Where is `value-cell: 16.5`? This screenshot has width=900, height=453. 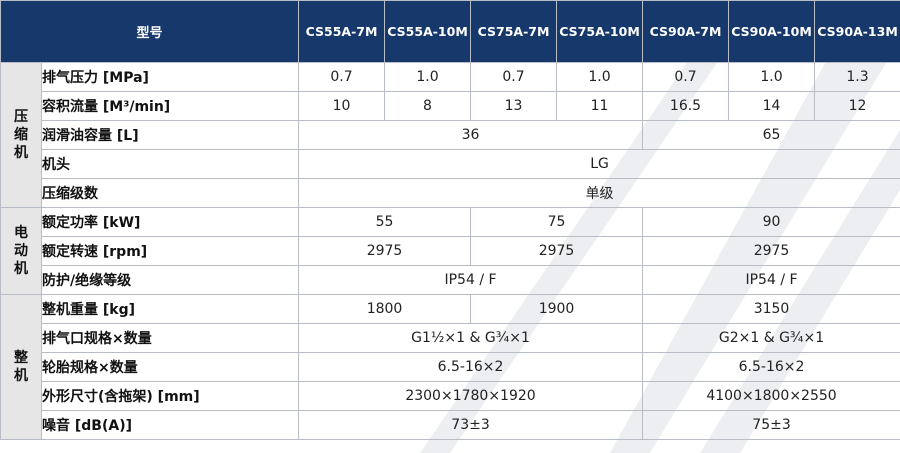
value-cell: 16.5 is located at coordinates (686, 106).